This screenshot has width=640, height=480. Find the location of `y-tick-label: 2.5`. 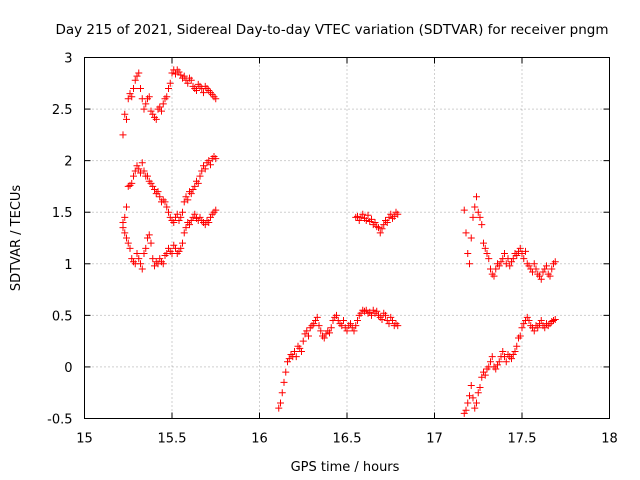

y-tick-label: 2.5 is located at coordinates (62, 110).